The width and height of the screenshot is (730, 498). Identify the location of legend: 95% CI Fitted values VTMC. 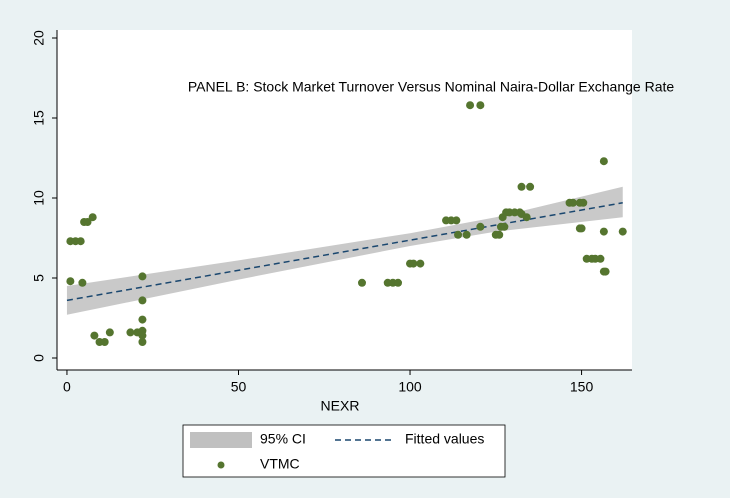
(337, 451).